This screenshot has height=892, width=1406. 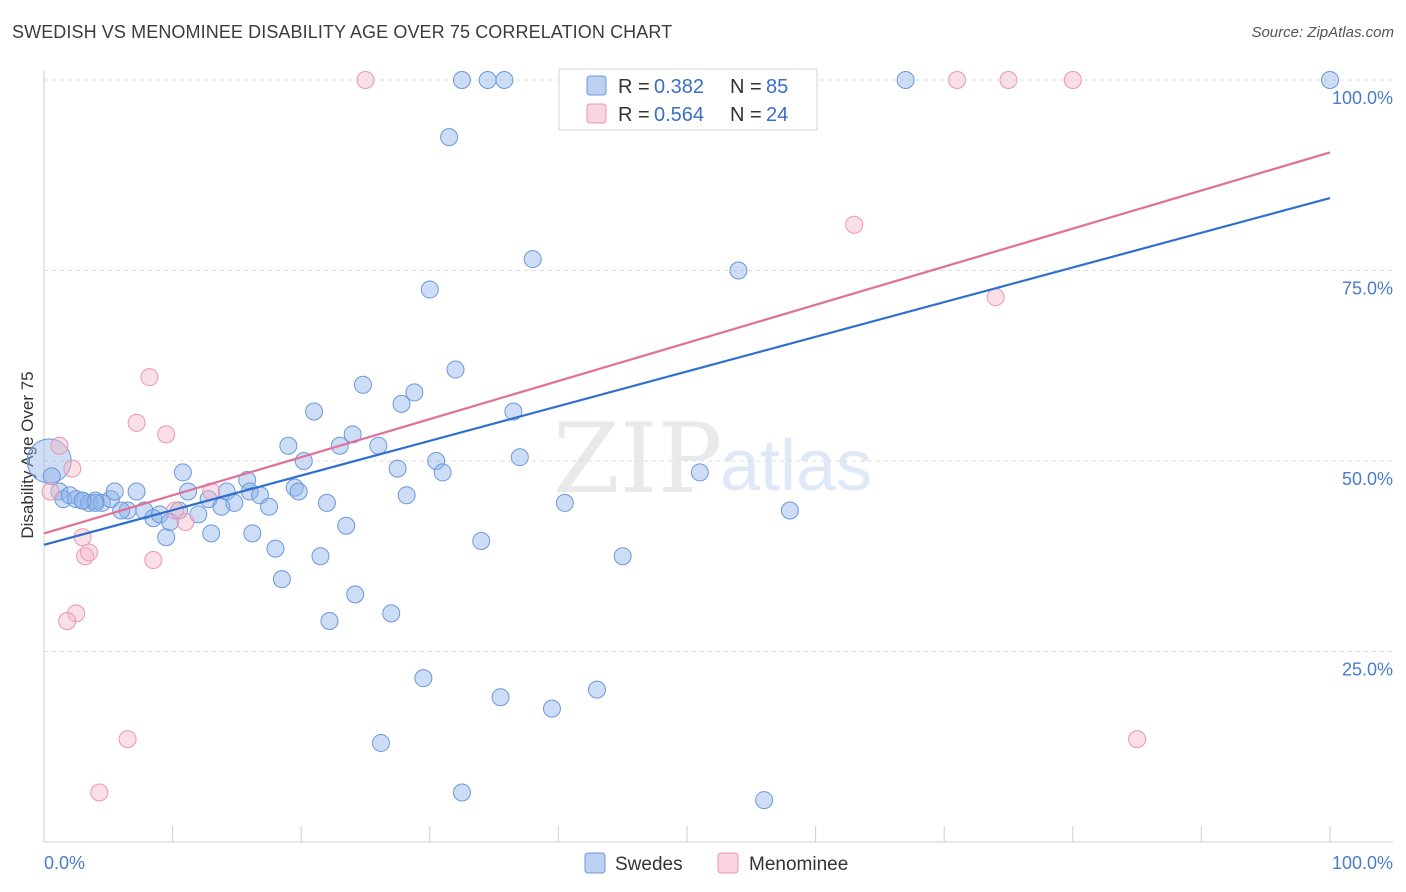 What do you see at coordinates (596, 113) in the screenshot?
I see `legend-swatch-menominee` at bounding box center [596, 113].